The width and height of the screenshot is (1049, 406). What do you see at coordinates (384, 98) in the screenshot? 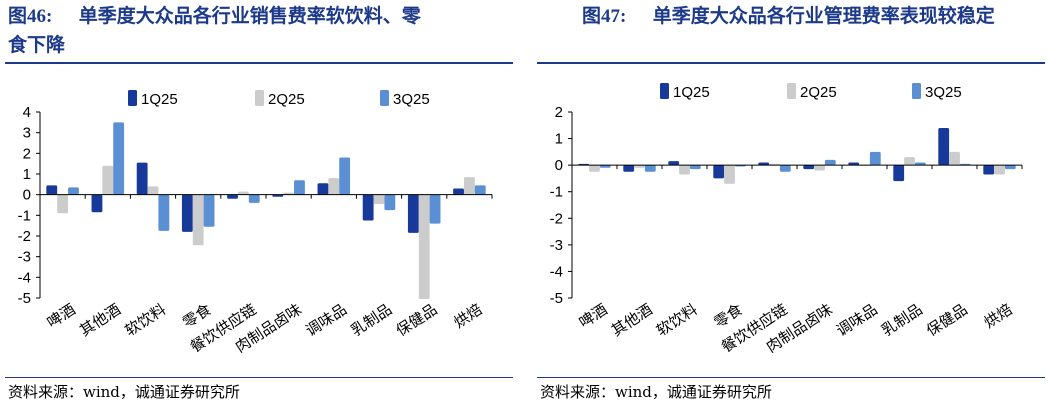
I see `left-legend-swatch-3q25` at bounding box center [384, 98].